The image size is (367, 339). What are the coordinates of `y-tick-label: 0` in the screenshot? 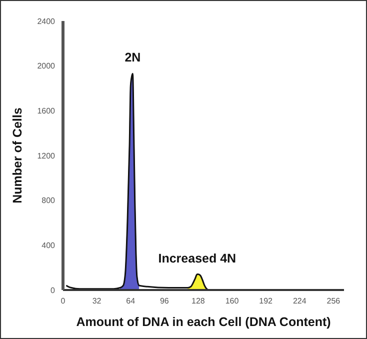 It's located at (53, 290).